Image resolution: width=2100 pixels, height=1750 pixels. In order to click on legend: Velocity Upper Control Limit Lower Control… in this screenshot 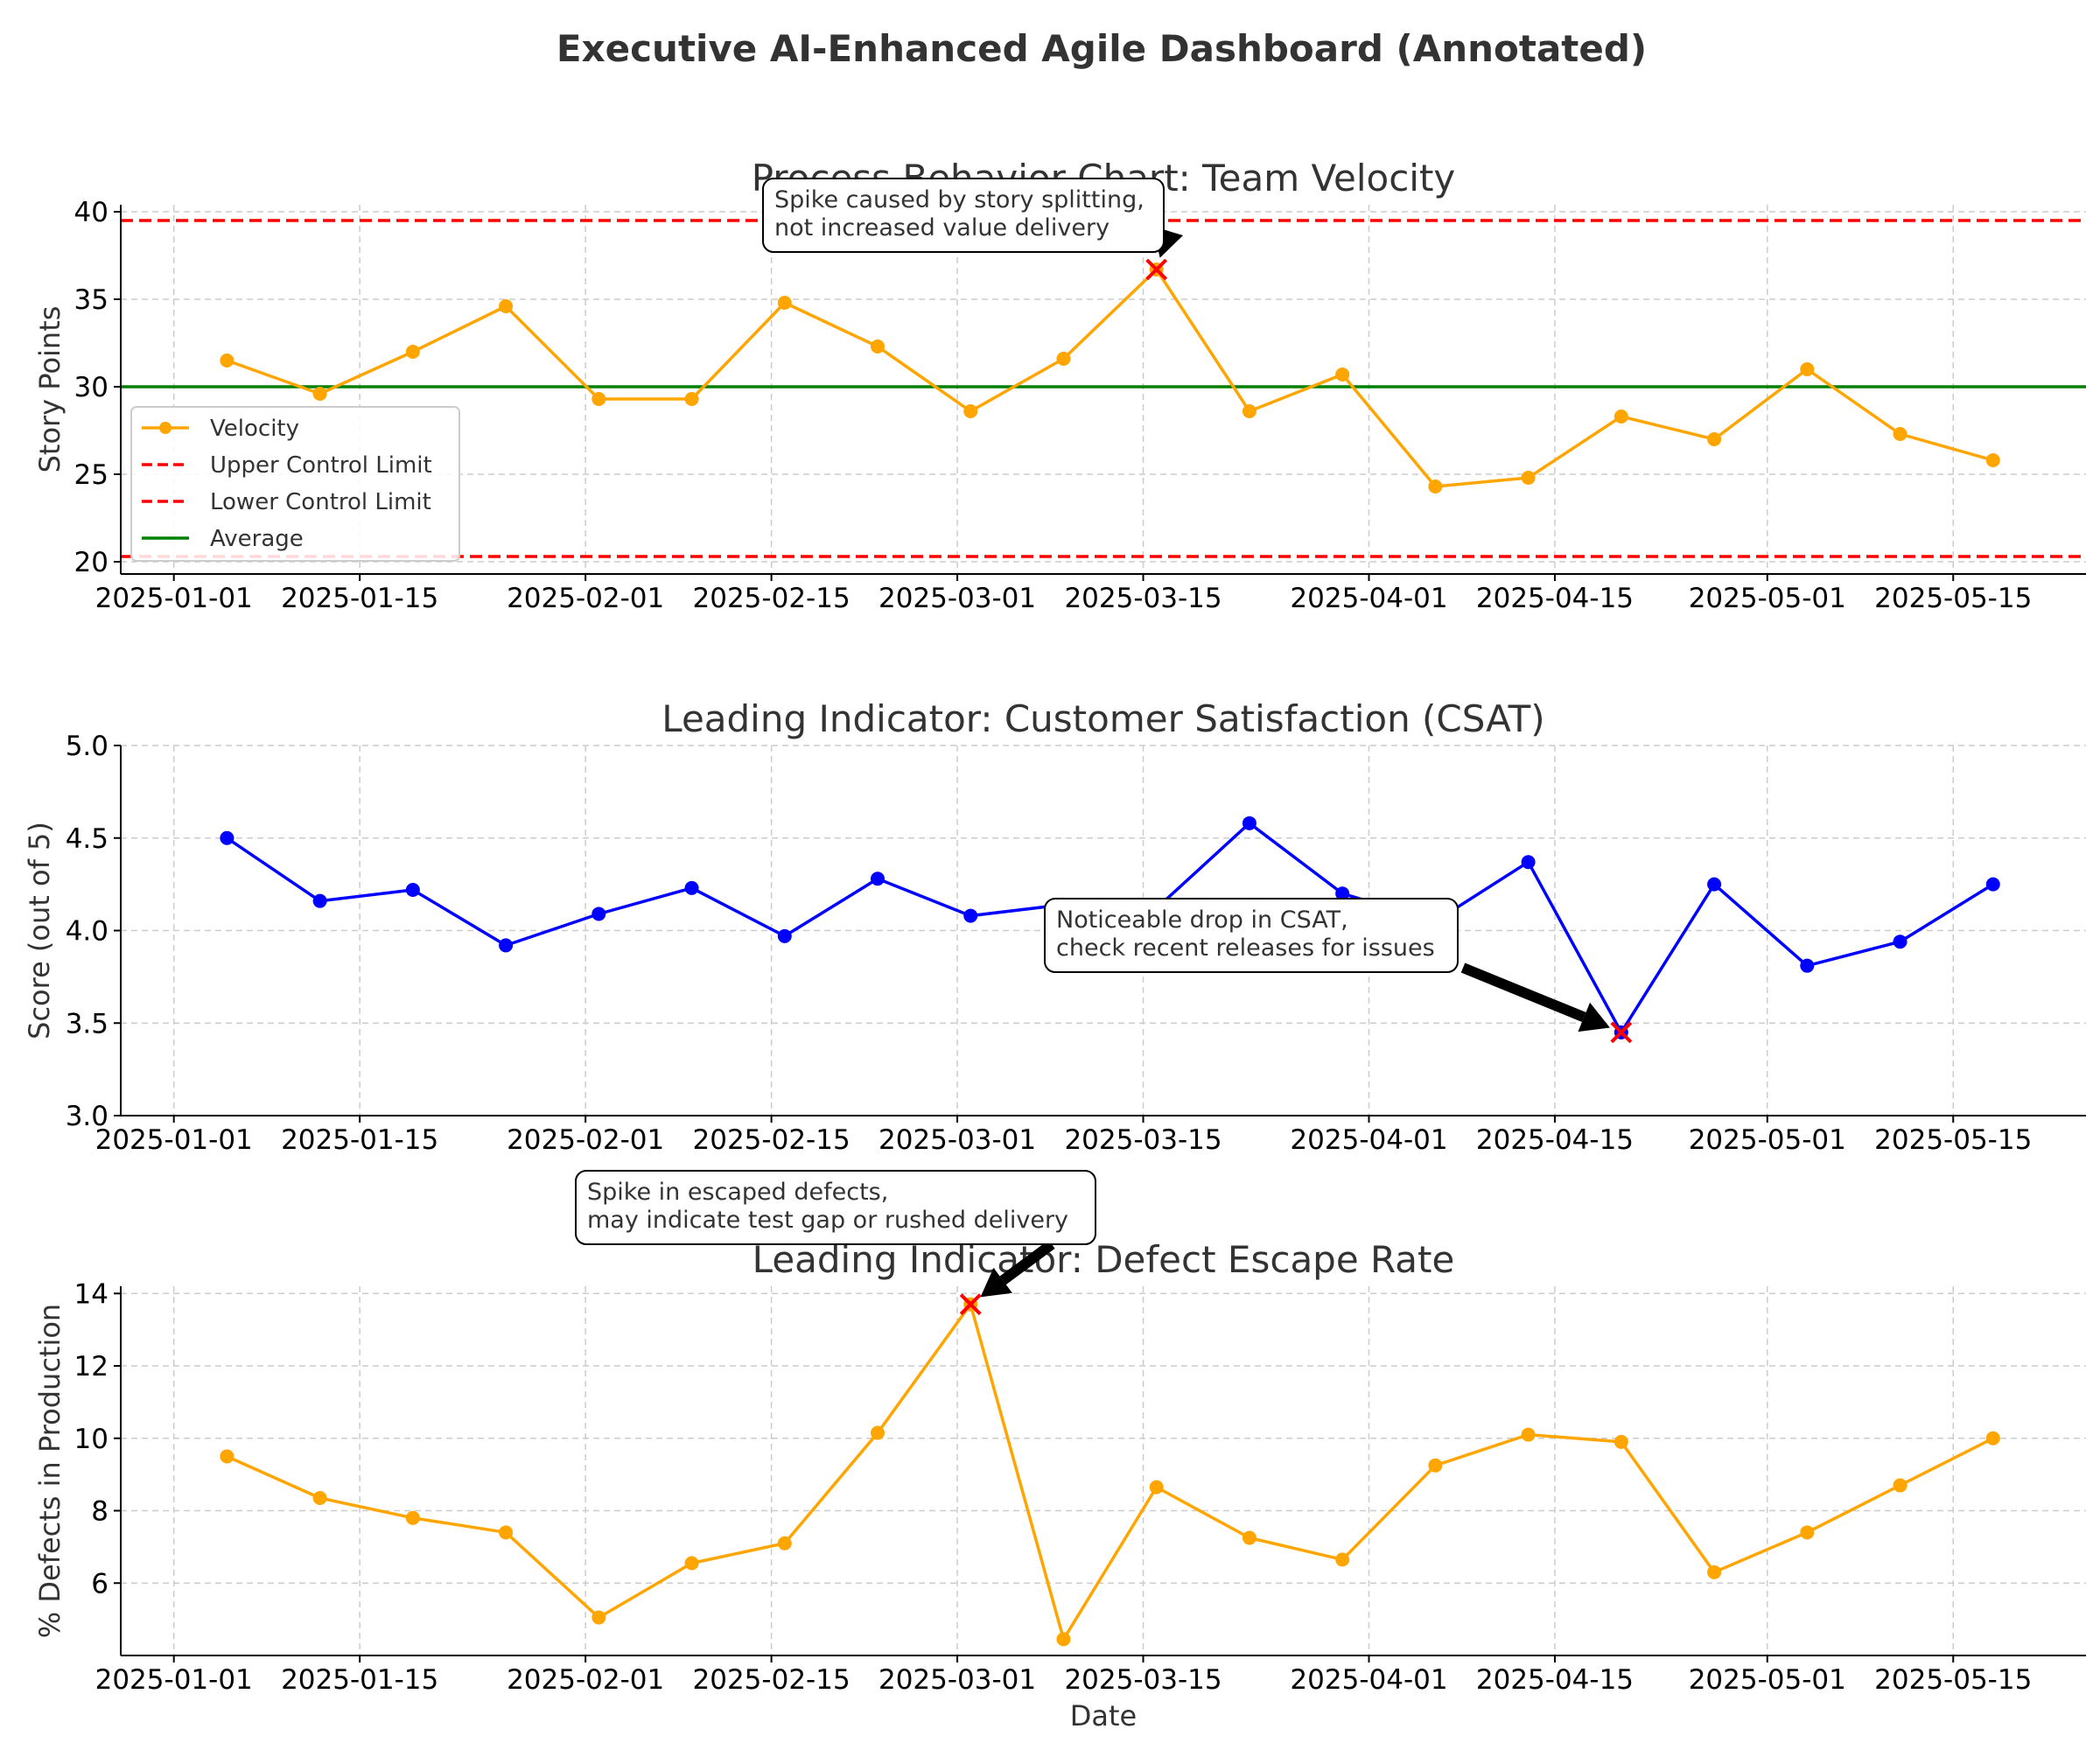, I will do `click(295, 484)`.